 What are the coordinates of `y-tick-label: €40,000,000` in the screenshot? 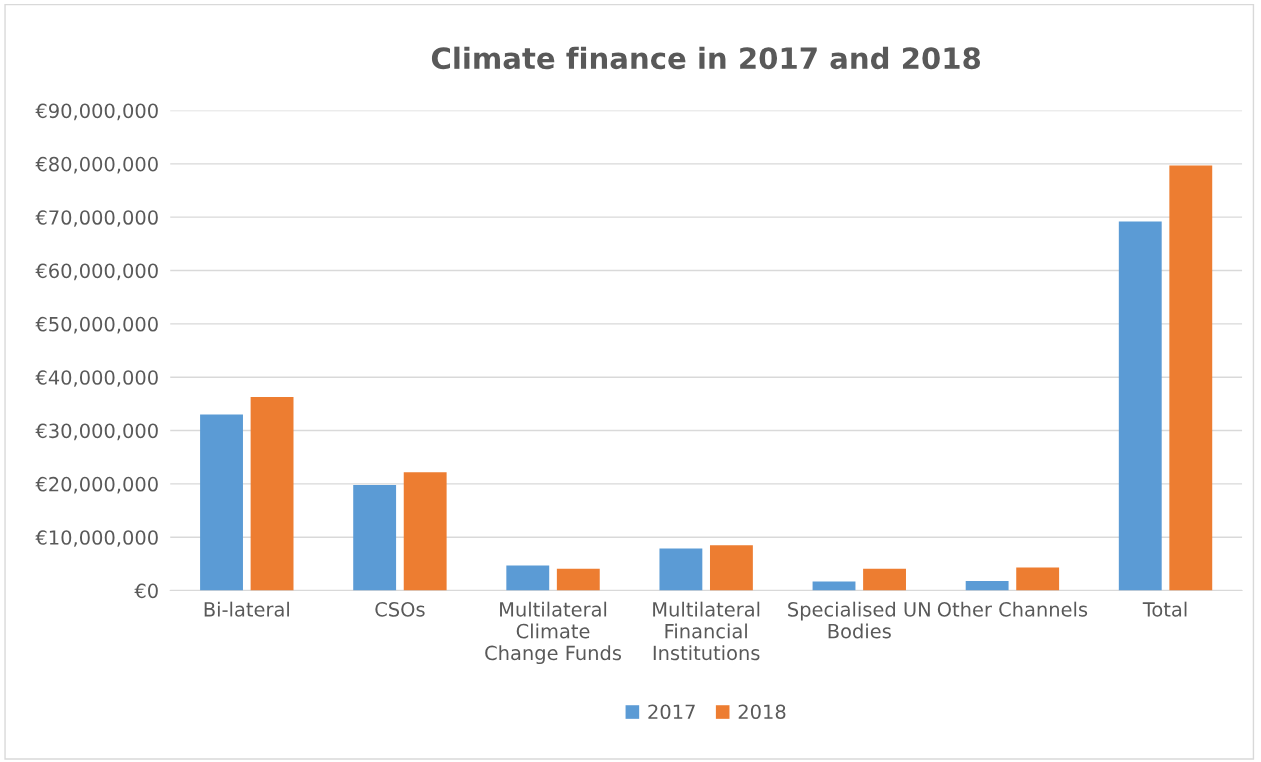 It's located at (96, 378).